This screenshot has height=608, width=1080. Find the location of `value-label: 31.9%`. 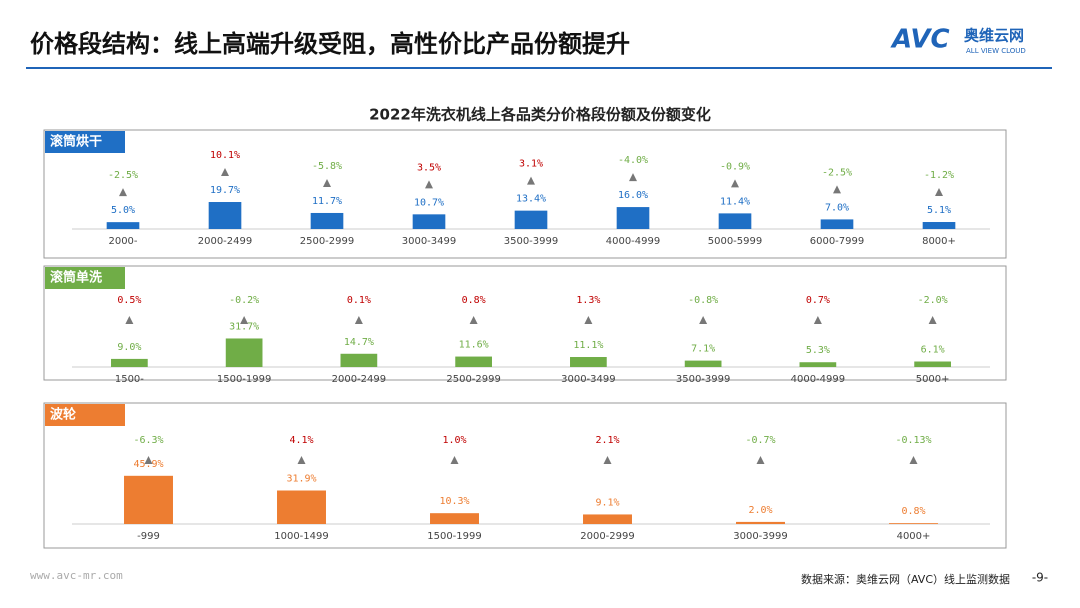

value-label: 31.9% is located at coordinates (301, 479).